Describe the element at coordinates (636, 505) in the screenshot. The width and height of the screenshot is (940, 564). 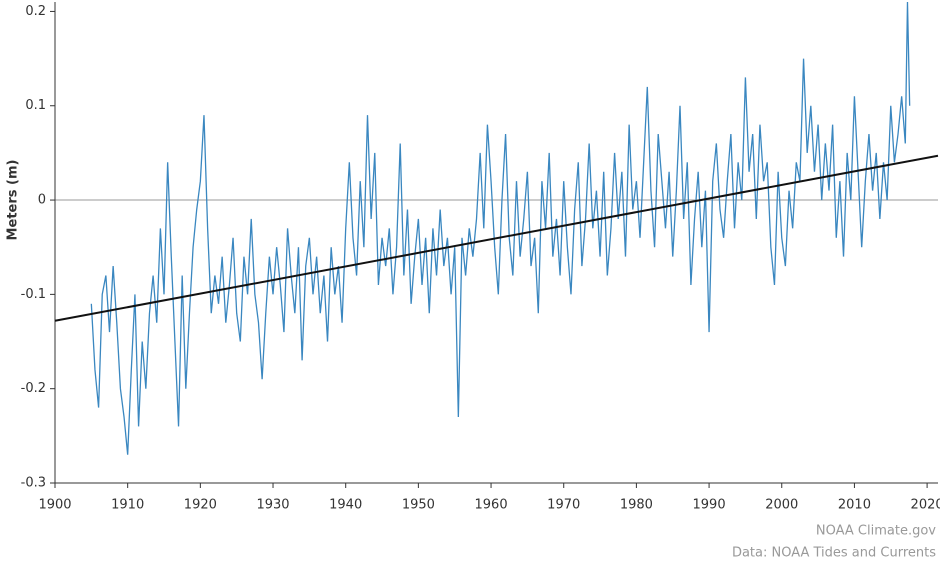
I see `x-tick-label: 1980` at that location.